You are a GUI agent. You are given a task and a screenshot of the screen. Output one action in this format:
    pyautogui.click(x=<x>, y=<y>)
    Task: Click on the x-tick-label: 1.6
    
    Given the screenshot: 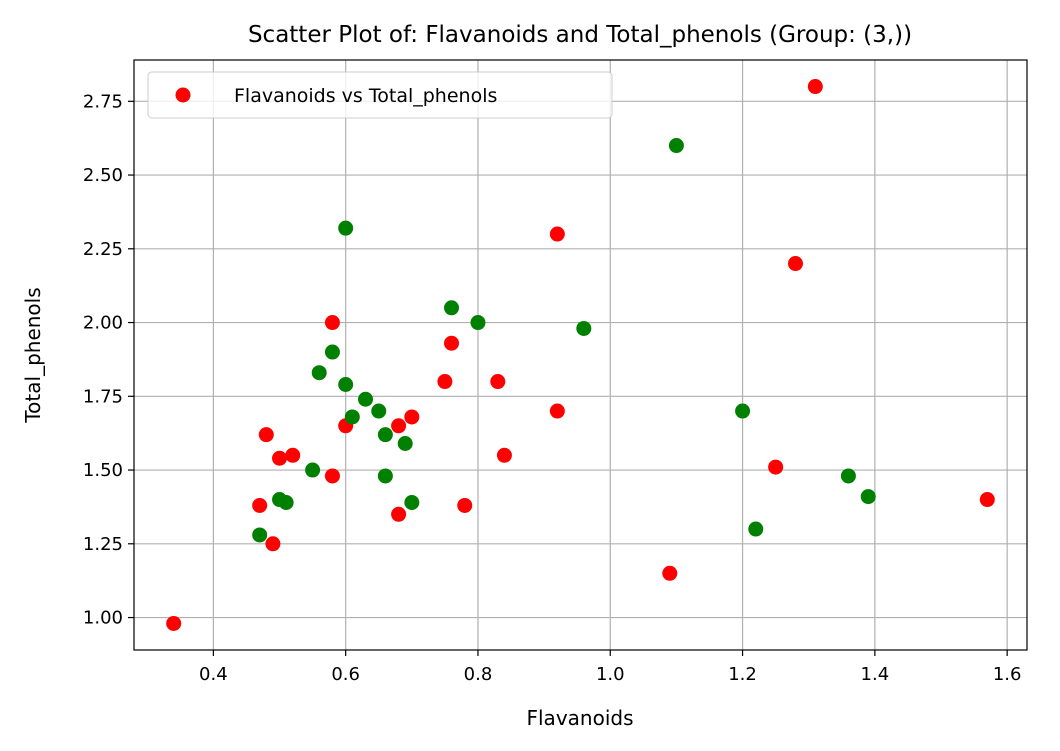 What is the action you would take?
    pyautogui.click(x=1007, y=674)
    